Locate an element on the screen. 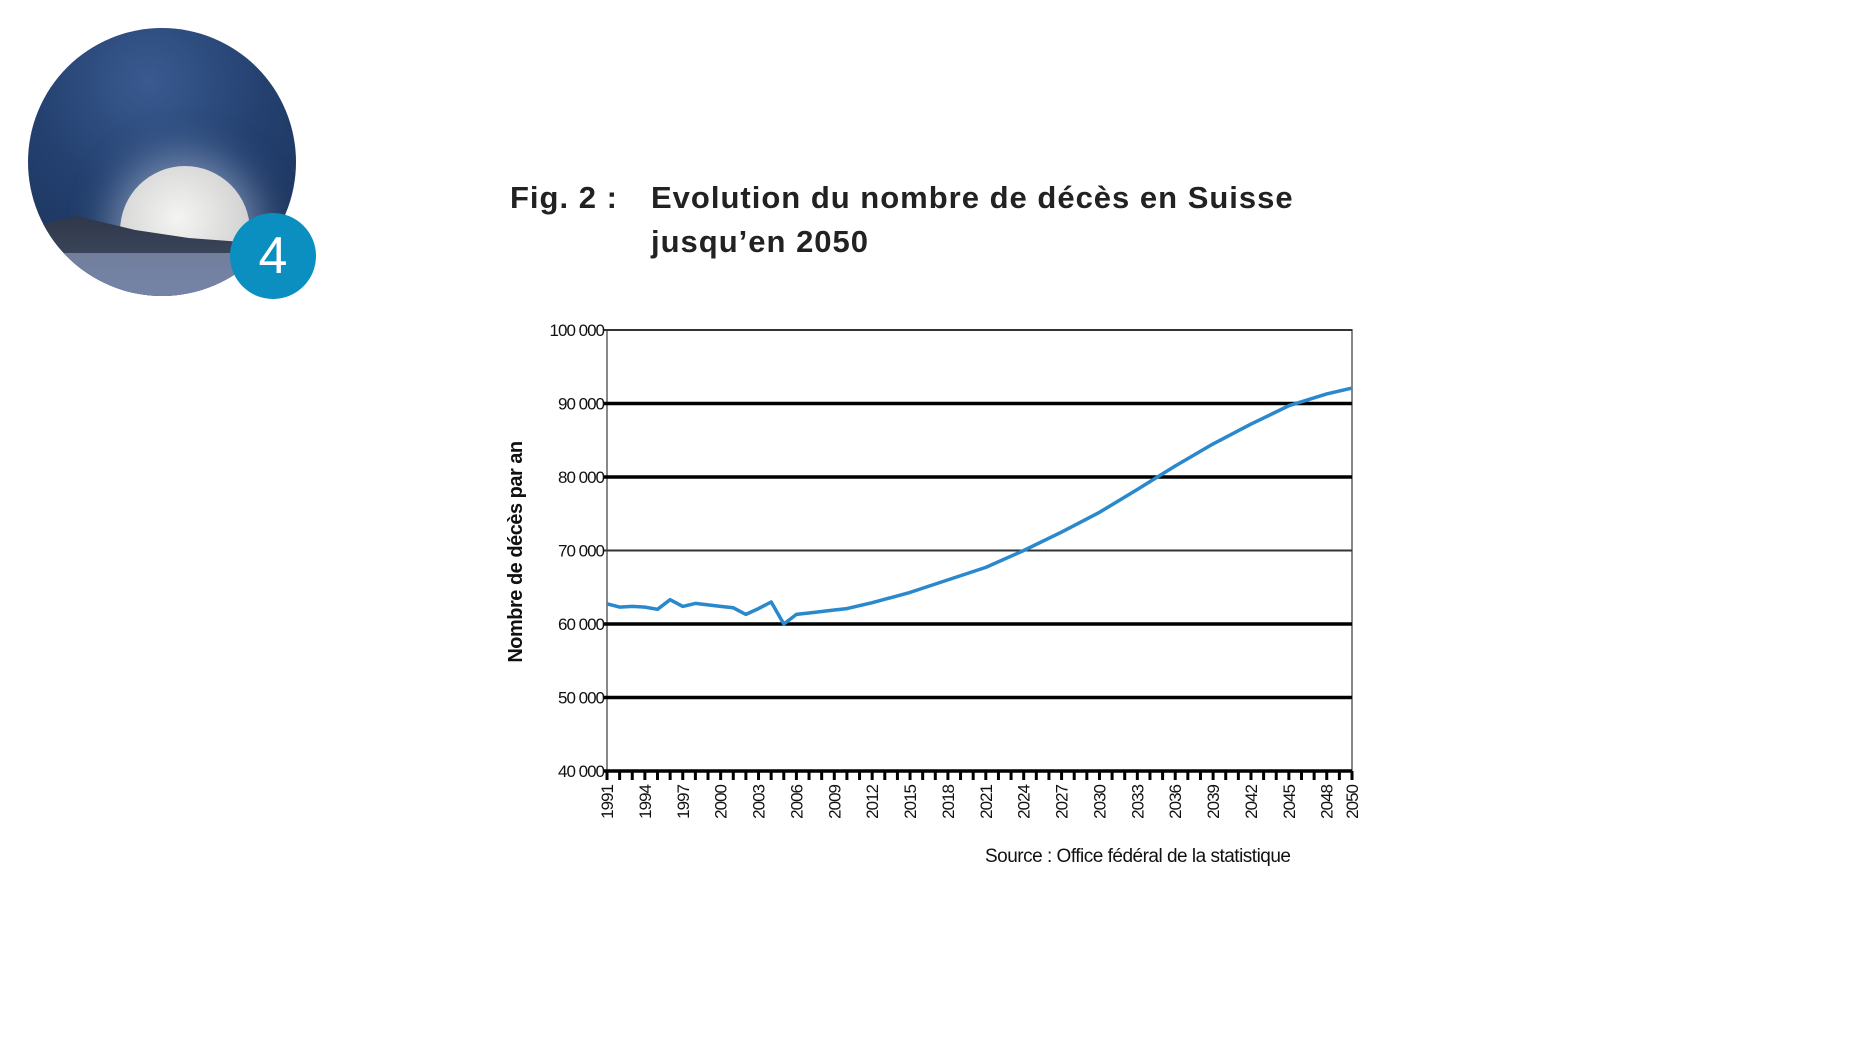  x-tick-label: 2015 is located at coordinates (910, 801).